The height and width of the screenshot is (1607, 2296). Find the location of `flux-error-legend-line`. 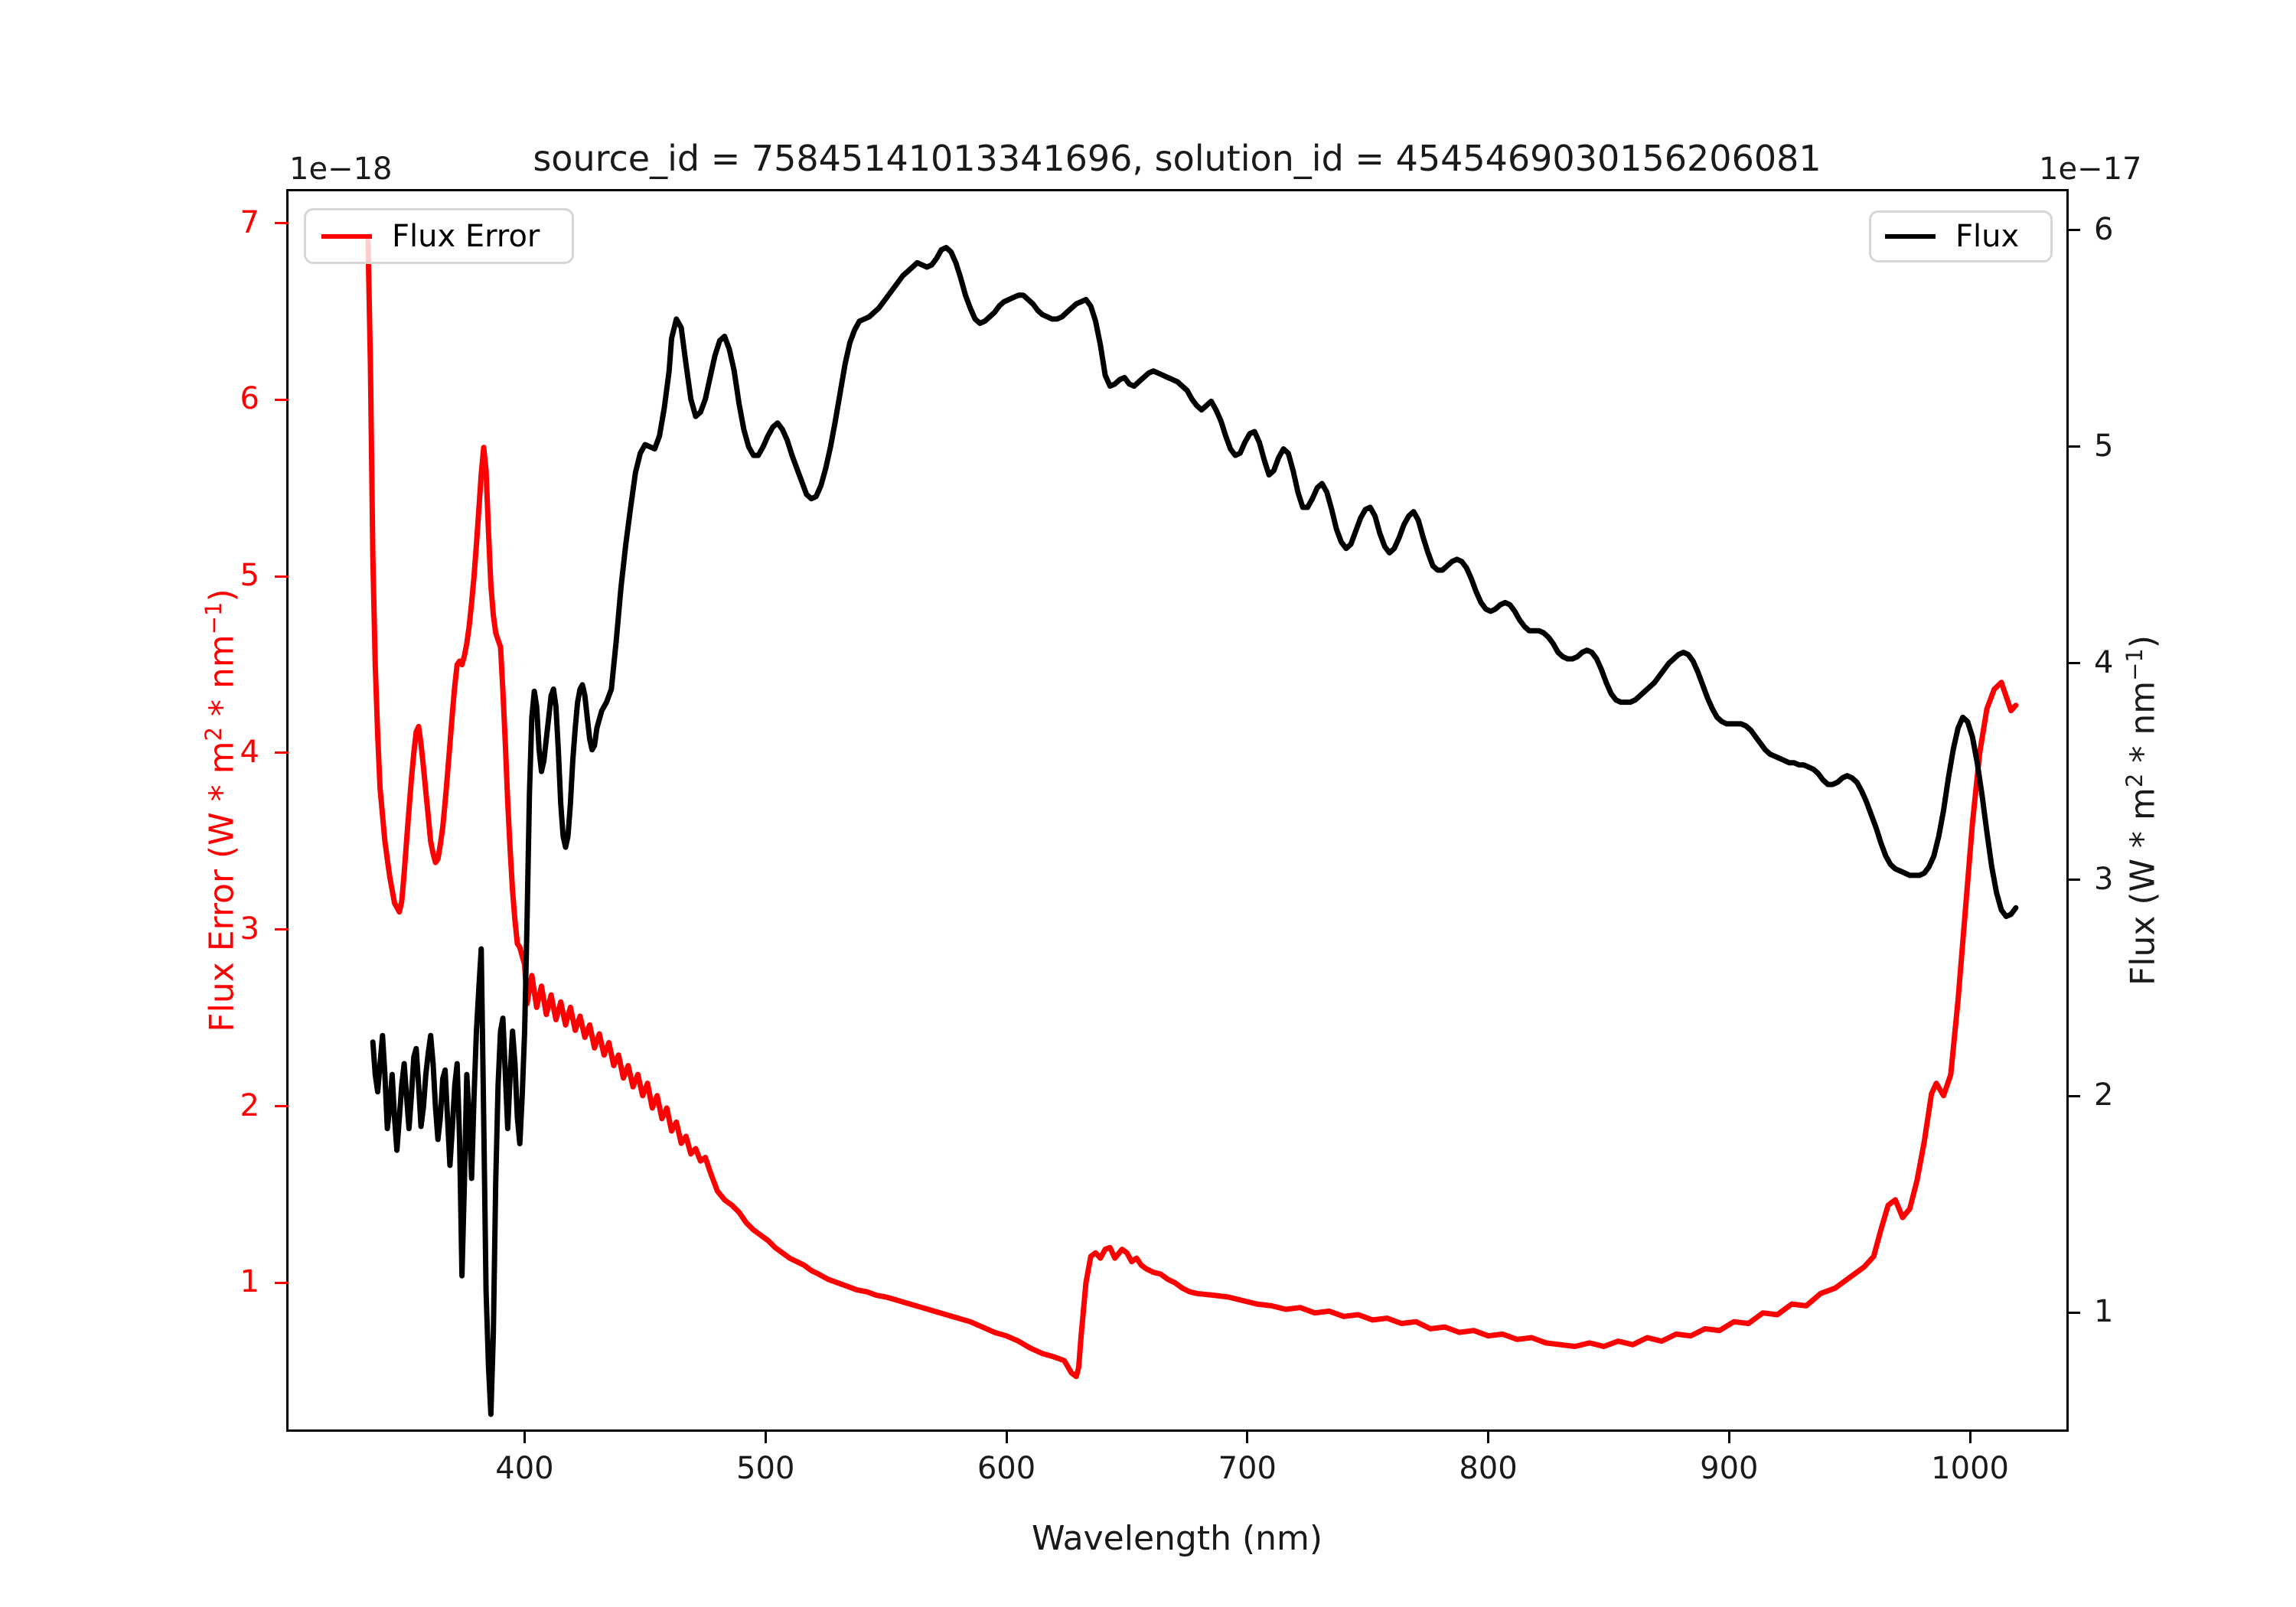

flux-error-legend-line is located at coordinates (346, 236).